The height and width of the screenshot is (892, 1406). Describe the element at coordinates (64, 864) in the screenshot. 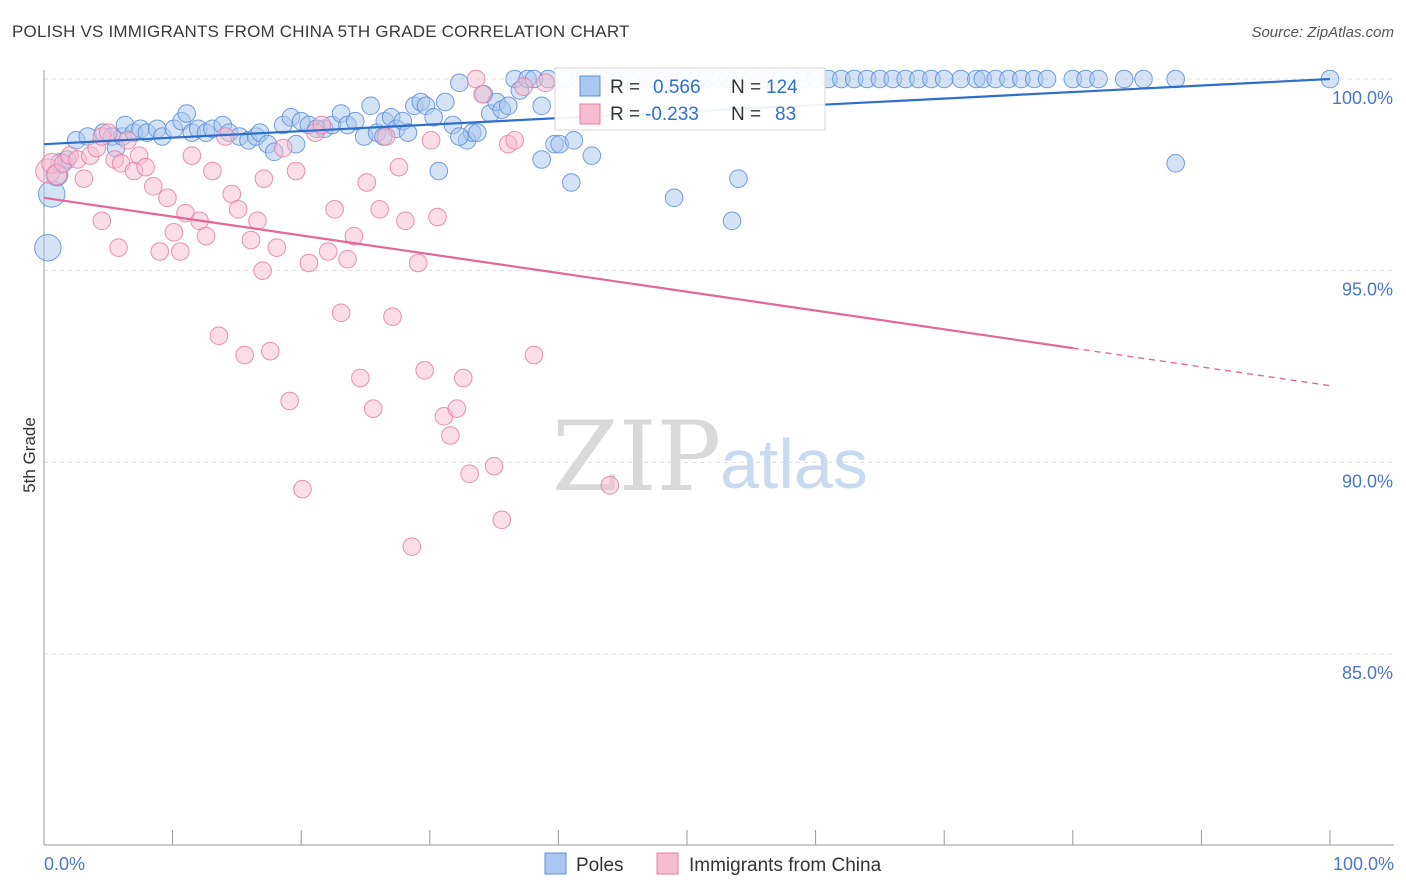

I see `x-tick-label-min: 0.0%` at that location.